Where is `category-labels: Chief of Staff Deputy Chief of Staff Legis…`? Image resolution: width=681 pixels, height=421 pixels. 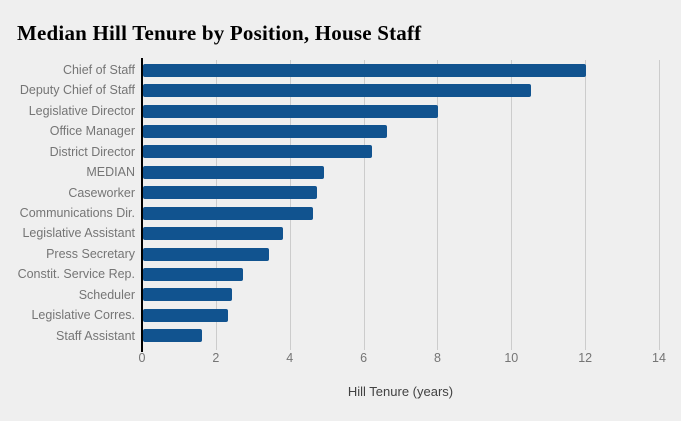 category-labels: Chief of Staff Deputy Chief of Staff Legis… is located at coordinates (67, 203).